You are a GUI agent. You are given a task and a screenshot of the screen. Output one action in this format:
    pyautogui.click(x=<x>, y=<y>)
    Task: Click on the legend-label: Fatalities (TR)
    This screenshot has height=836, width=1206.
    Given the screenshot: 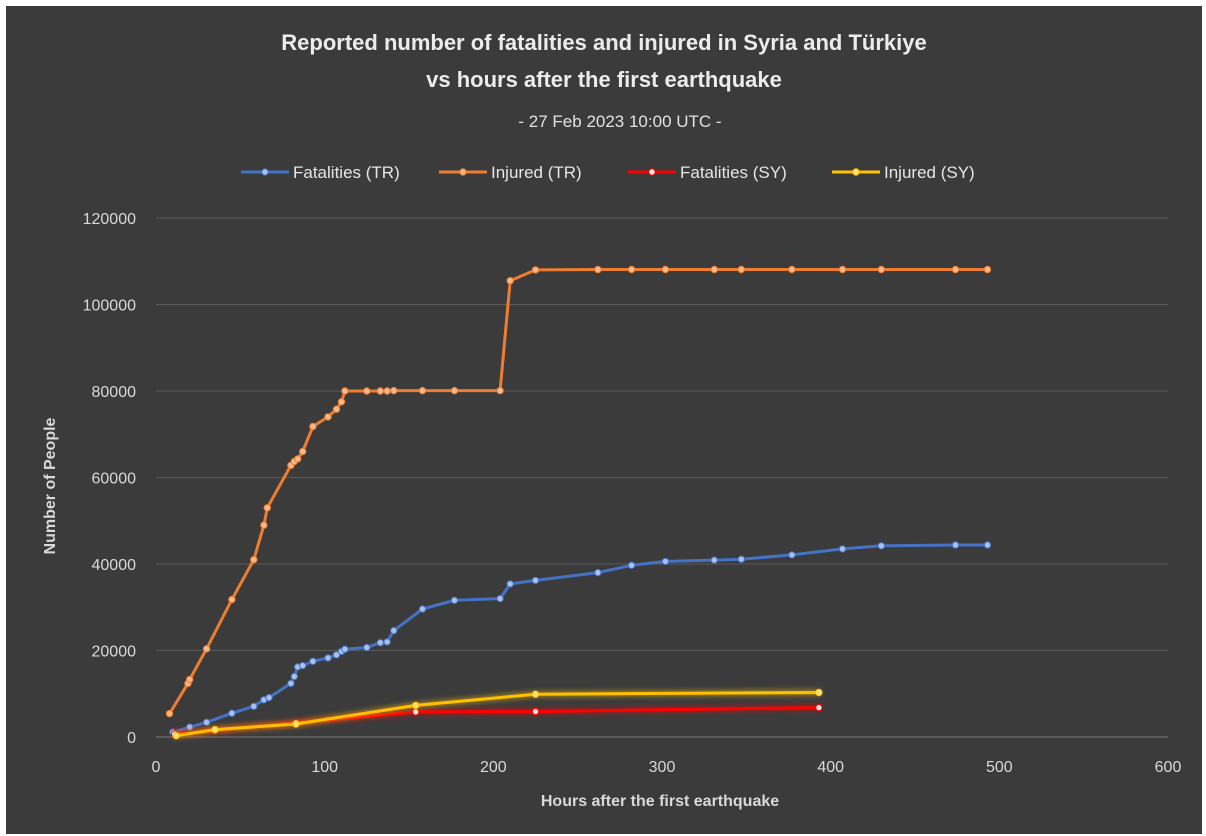 What is the action you would take?
    pyautogui.click(x=346, y=172)
    